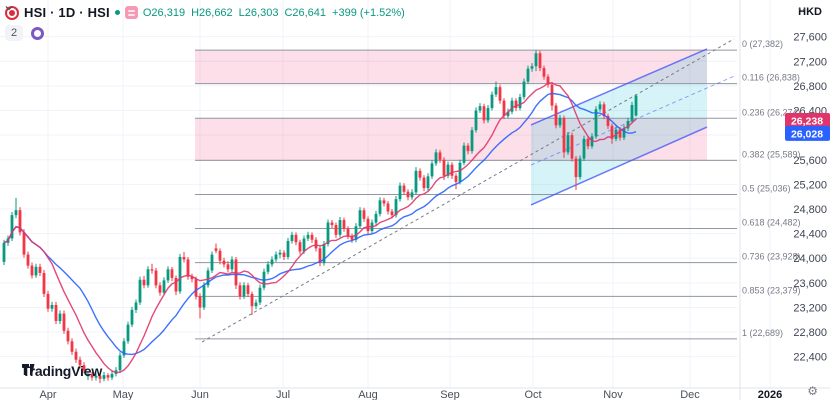 This screenshot has height=400, width=830. What do you see at coordinates (762, 44) in the screenshot?
I see `fib-level-label: 0 (27,382)` at bounding box center [762, 44].